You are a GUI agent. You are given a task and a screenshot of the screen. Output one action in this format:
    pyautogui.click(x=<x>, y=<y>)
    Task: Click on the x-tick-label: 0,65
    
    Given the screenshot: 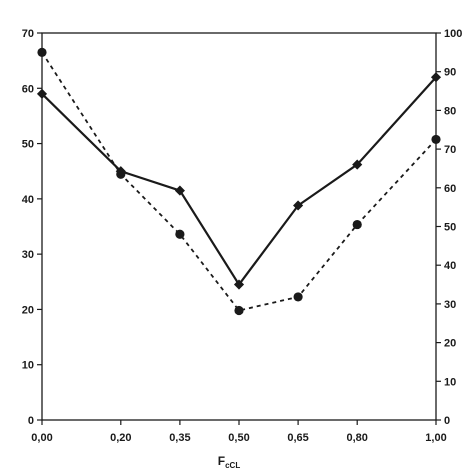 What is the action you would take?
    pyautogui.click(x=297, y=438)
    